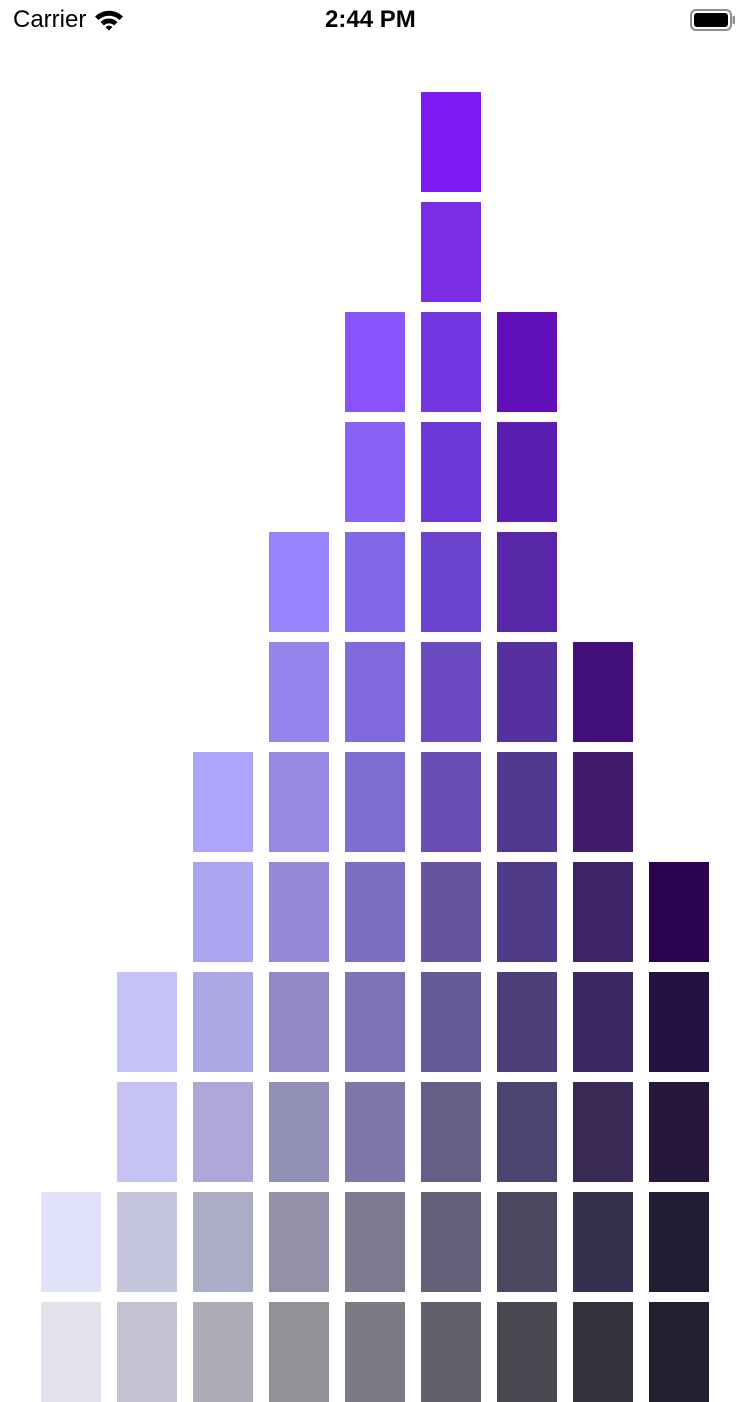 Image resolution: width=750 pixels, height=1402 pixels. What do you see at coordinates (712, 20) in the screenshot?
I see `battery-full-icon` at bounding box center [712, 20].